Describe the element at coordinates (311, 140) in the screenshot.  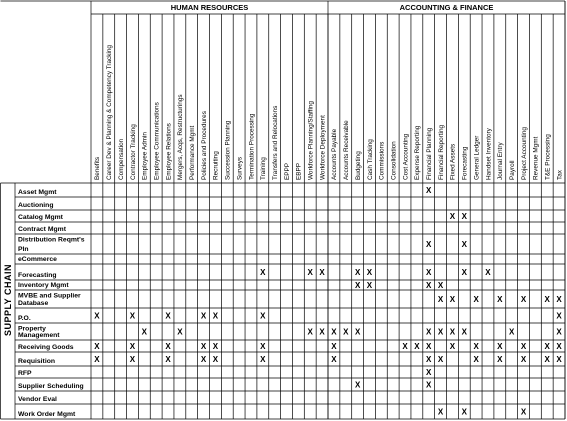
I see `column-header: Workforce Planning/Staffing` at that location.